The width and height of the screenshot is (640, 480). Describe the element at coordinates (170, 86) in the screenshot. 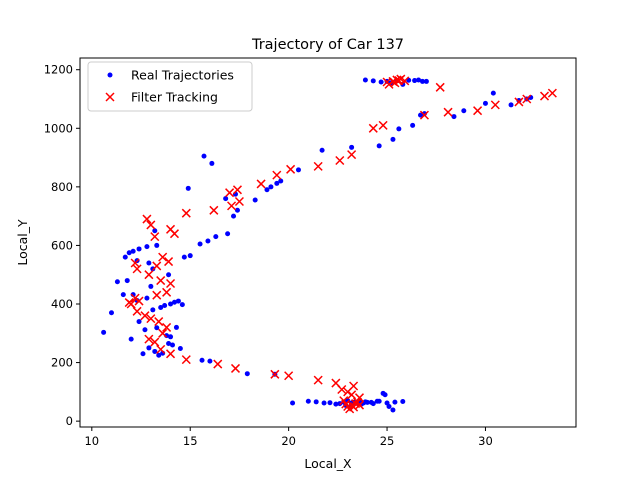

I see `legend-box` at that location.